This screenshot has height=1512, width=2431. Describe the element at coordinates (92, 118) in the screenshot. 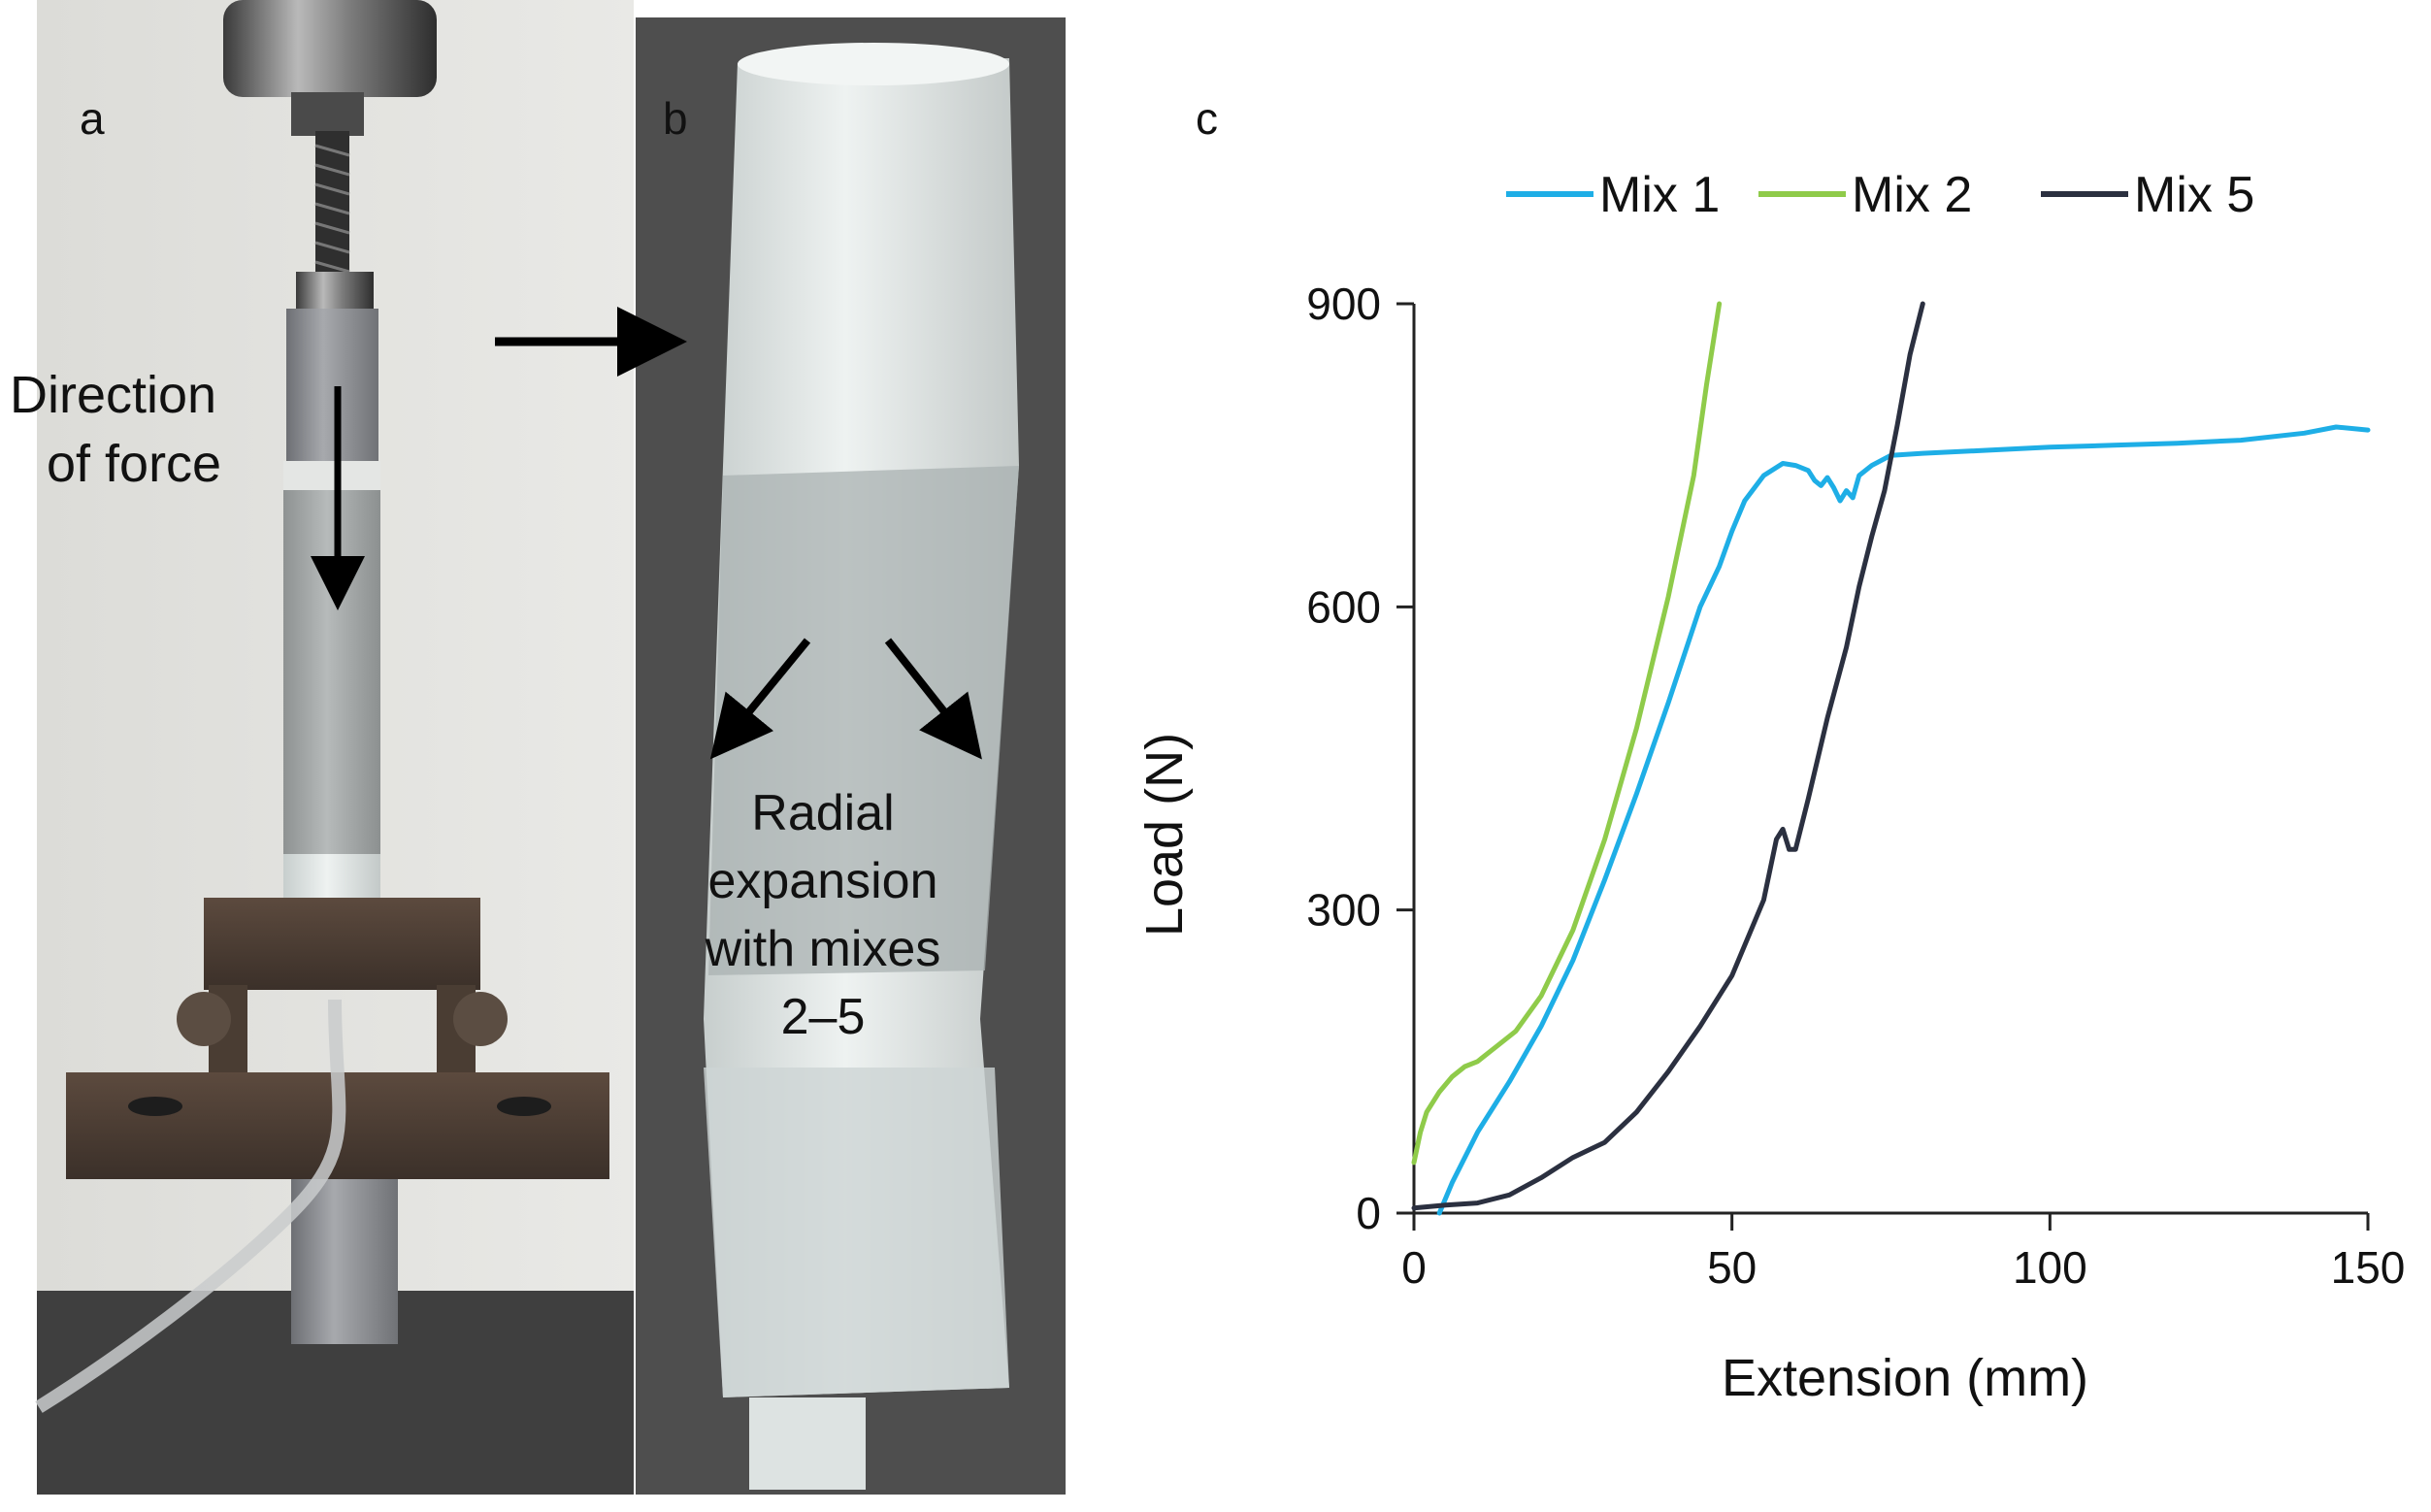

I see `panel-a-letter: a` at that location.